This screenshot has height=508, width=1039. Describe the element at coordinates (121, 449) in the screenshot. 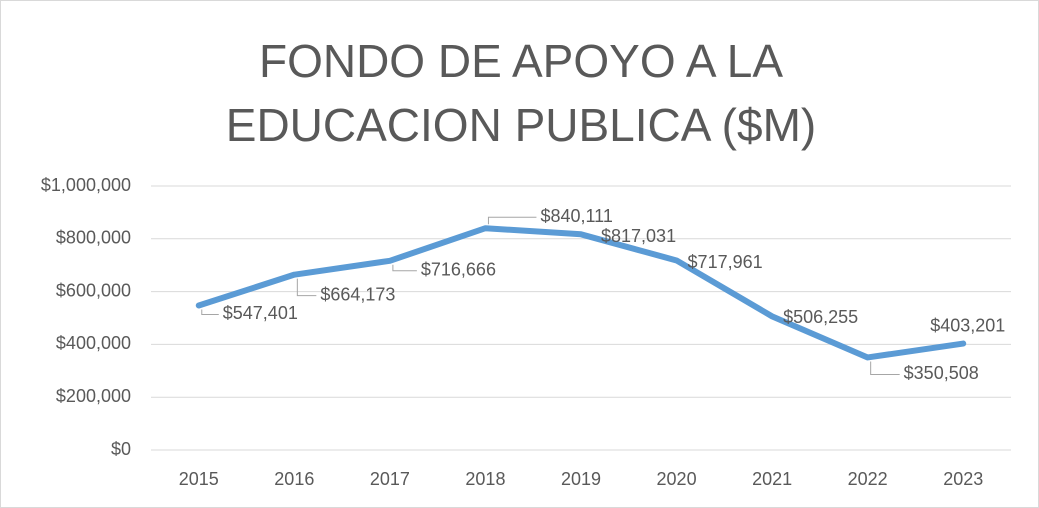

I see `y-tick-label: $0` at that location.